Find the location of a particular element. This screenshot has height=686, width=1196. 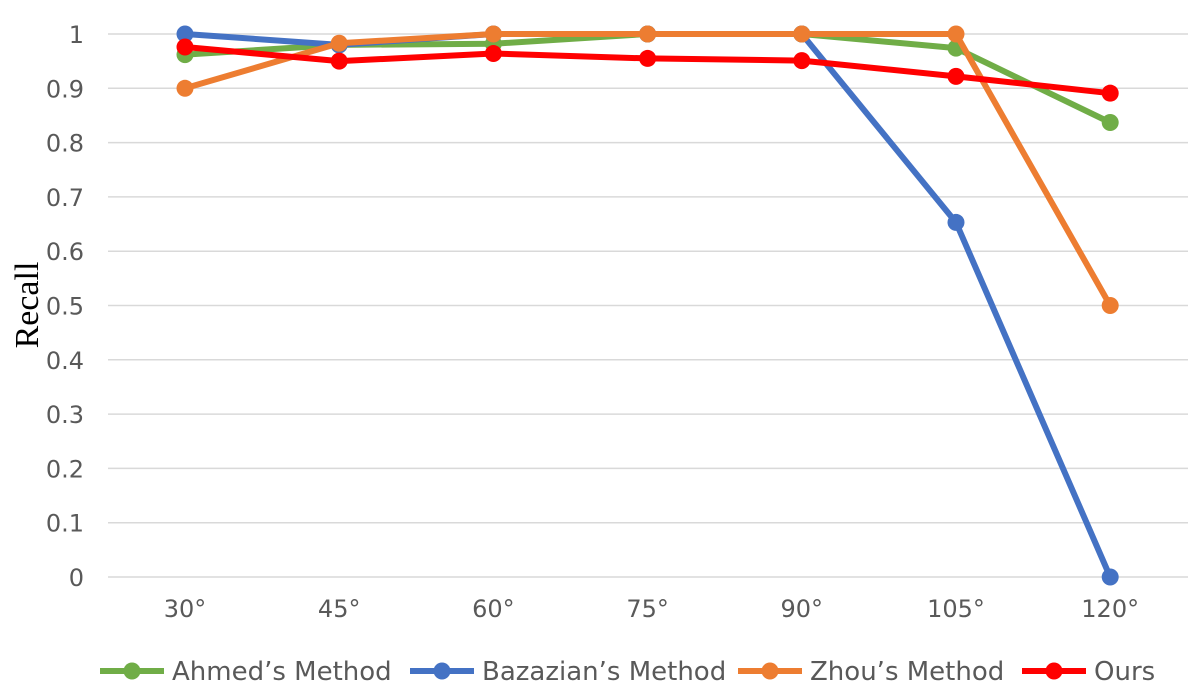

y-tick-label: 0 is located at coordinates (76, 578).